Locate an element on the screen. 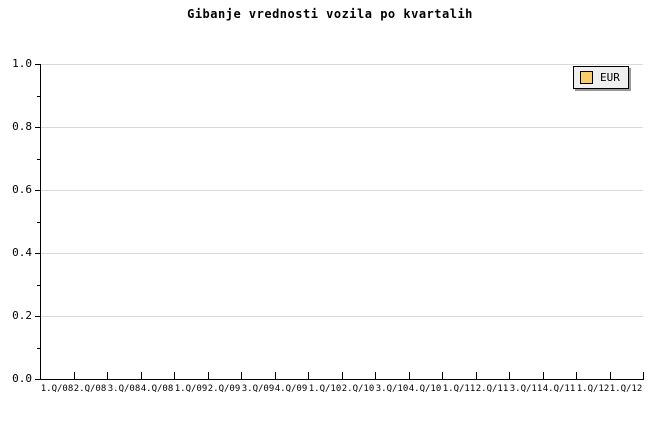  y-tick-label: 0.2 is located at coordinates (22, 315).